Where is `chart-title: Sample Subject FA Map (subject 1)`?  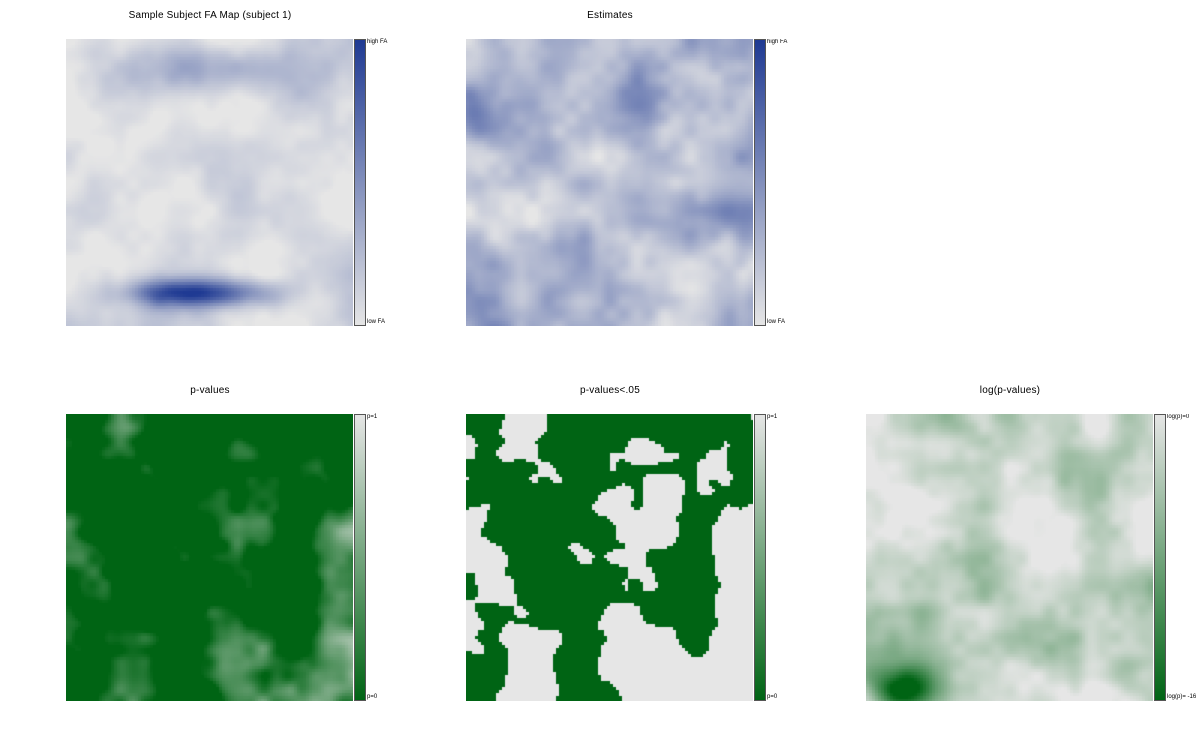 chart-title: Sample Subject FA Map (subject 1) is located at coordinates (210, 15).